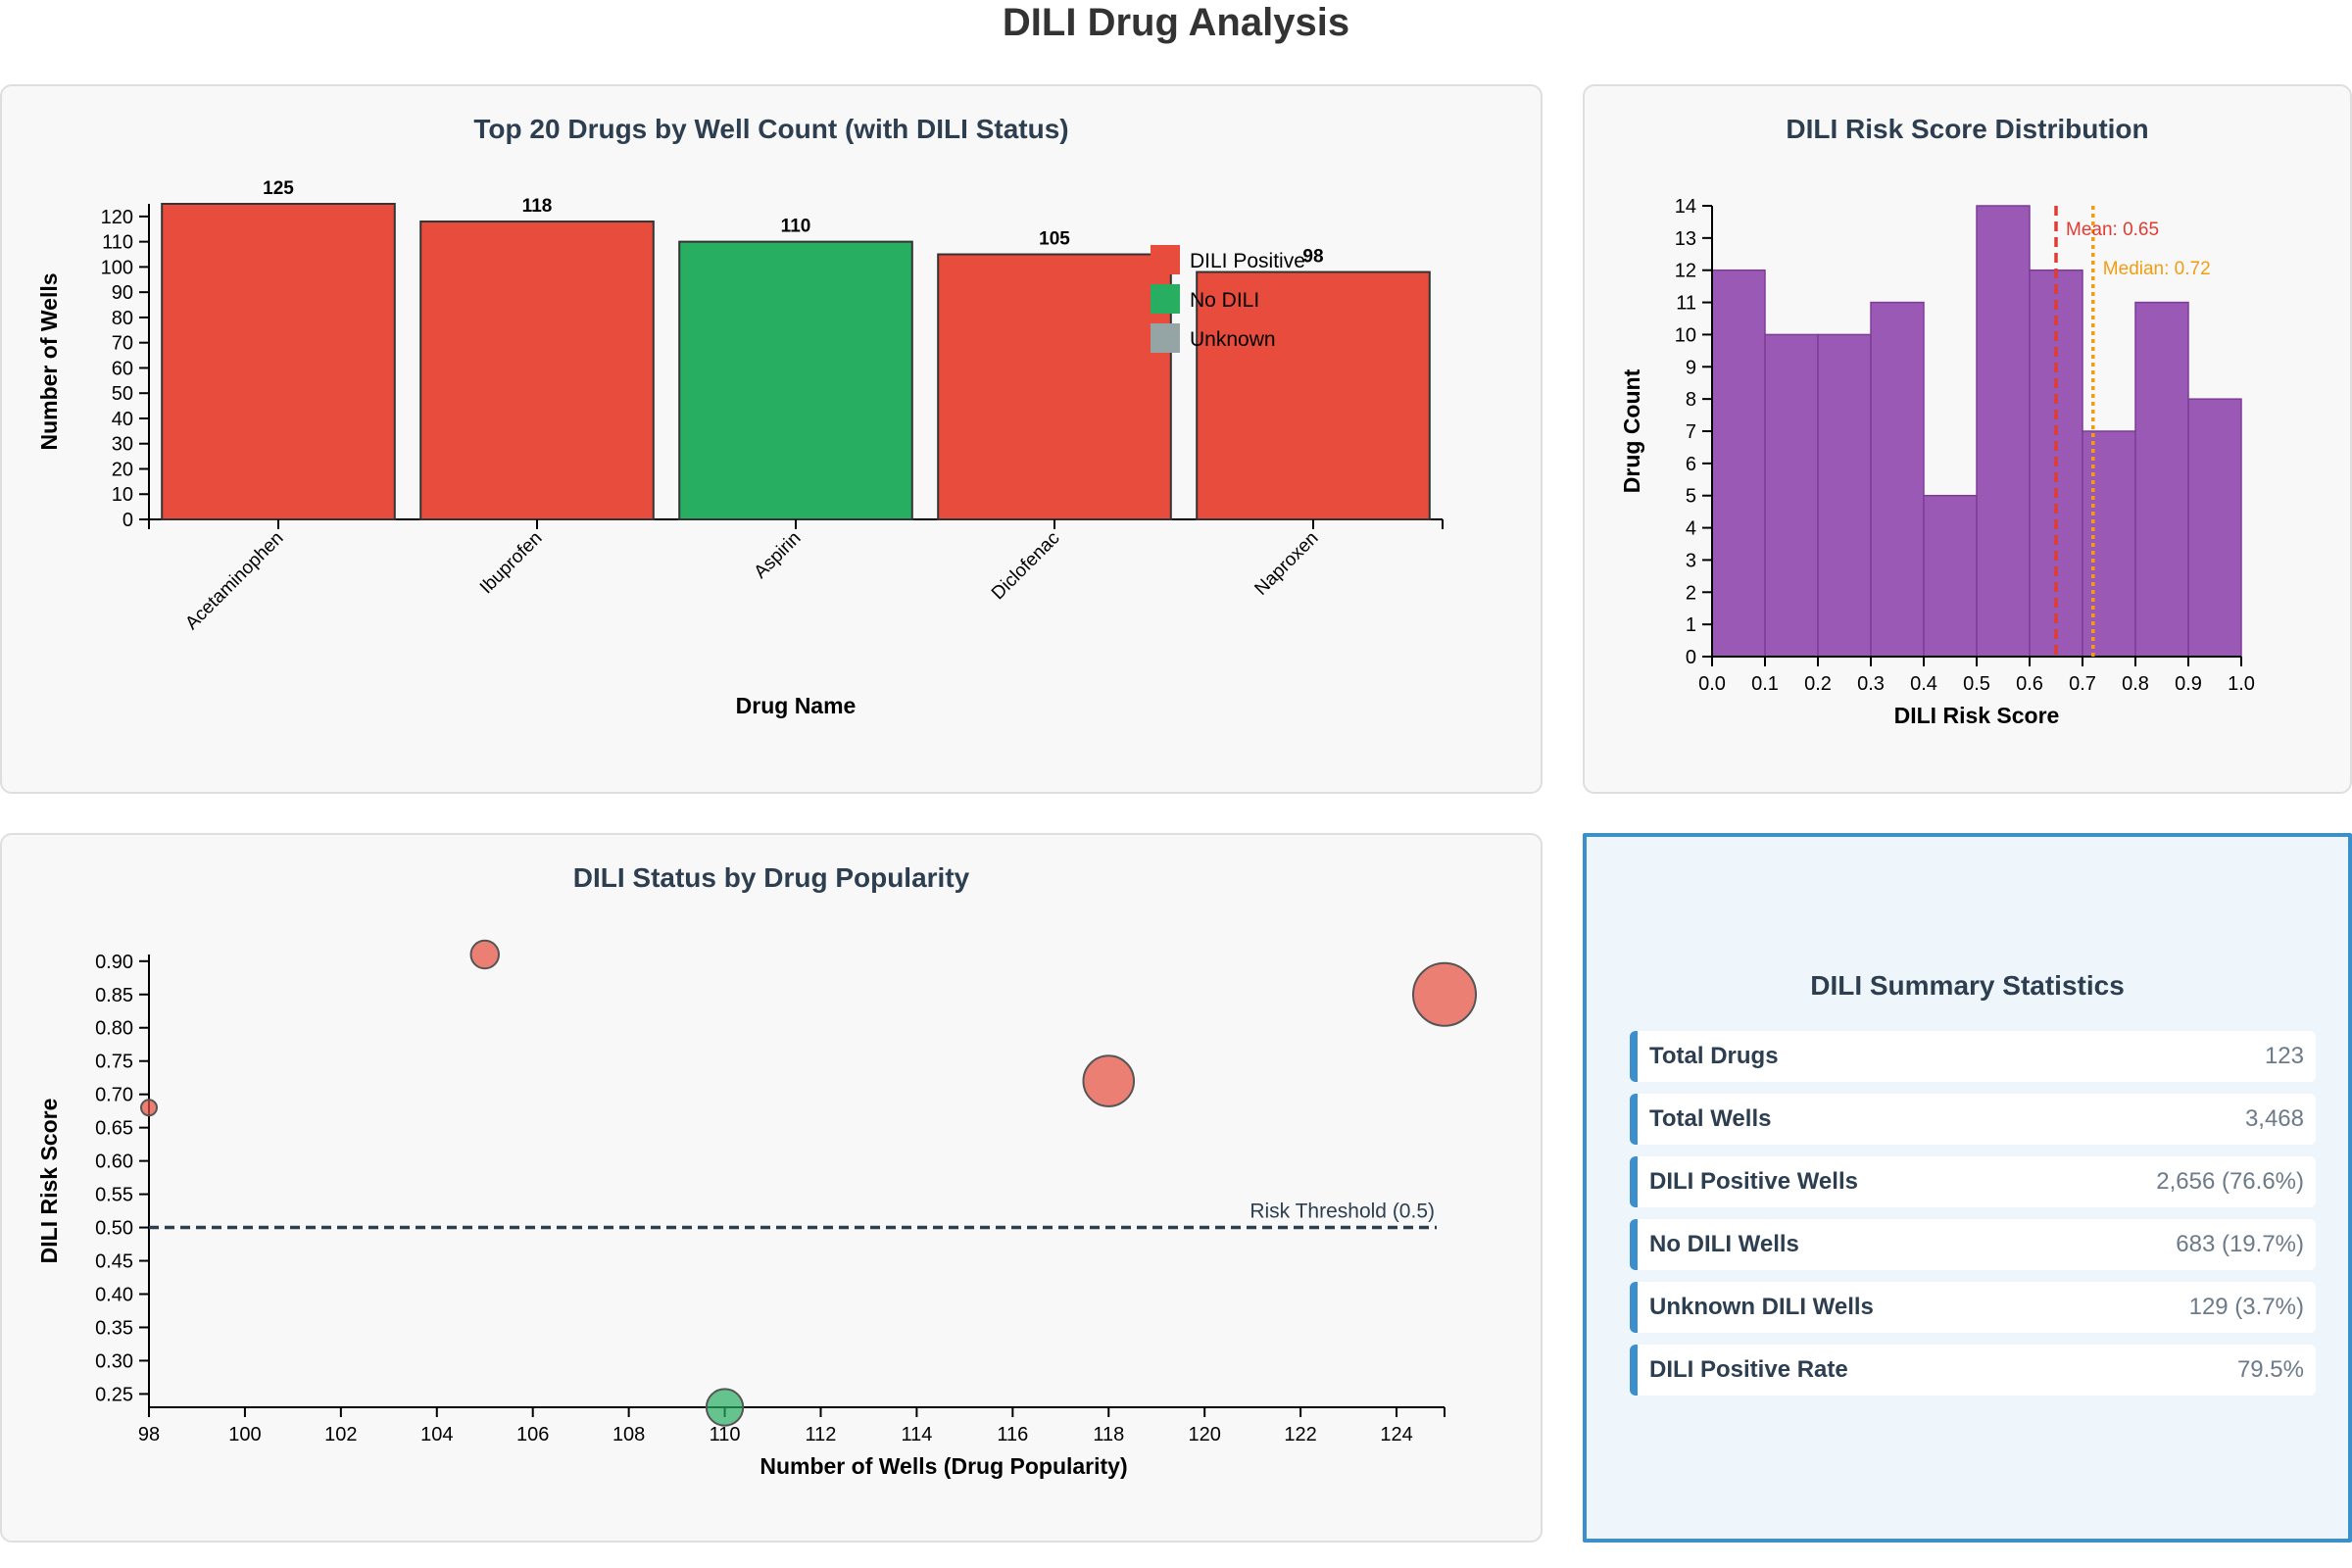  Describe the element at coordinates (1710, 1118) in the screenshot. I see `stat-label: Total Wells` at that location.